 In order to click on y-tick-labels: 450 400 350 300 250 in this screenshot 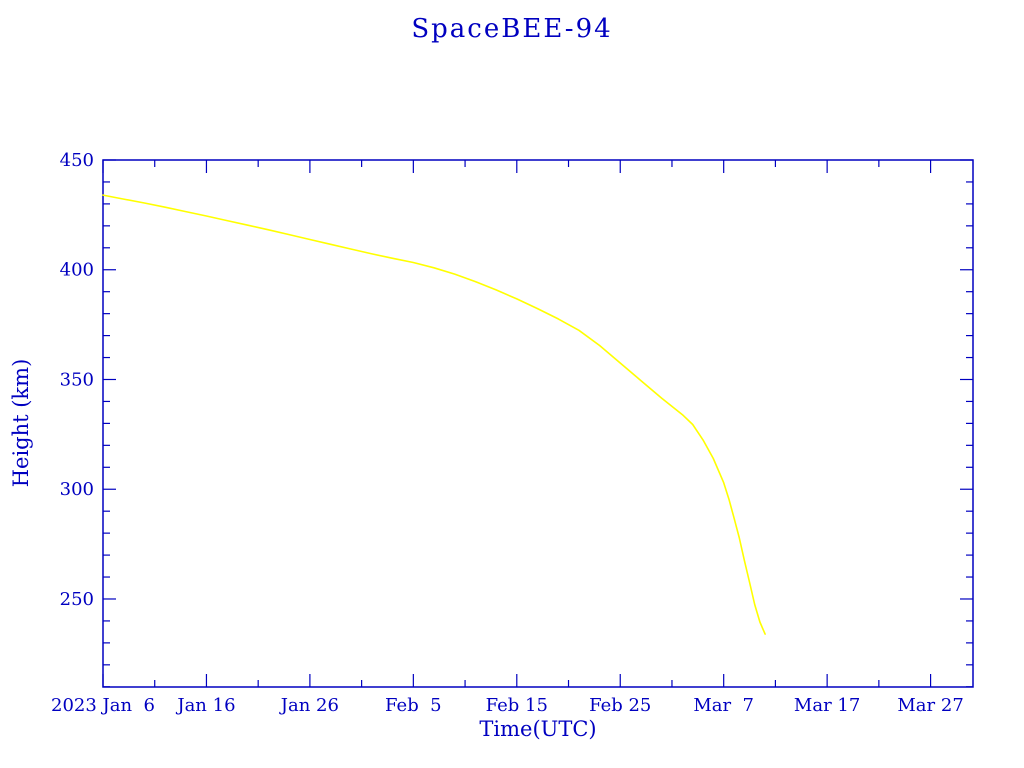, I will do `click(77, 380)`.